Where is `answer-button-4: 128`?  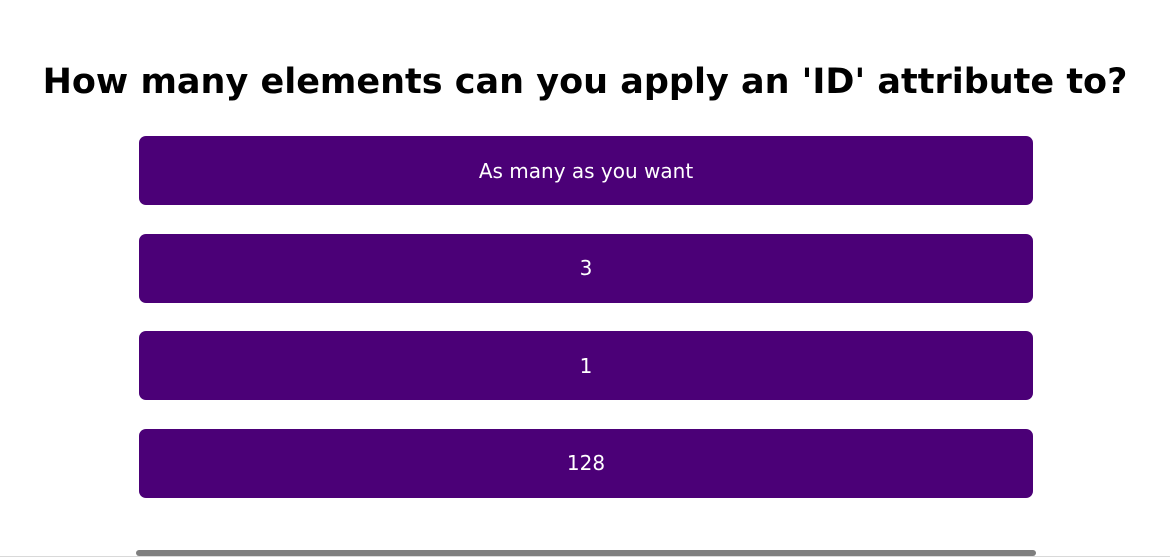 answer-button-4: 128 is located at coordinates (586, 463).